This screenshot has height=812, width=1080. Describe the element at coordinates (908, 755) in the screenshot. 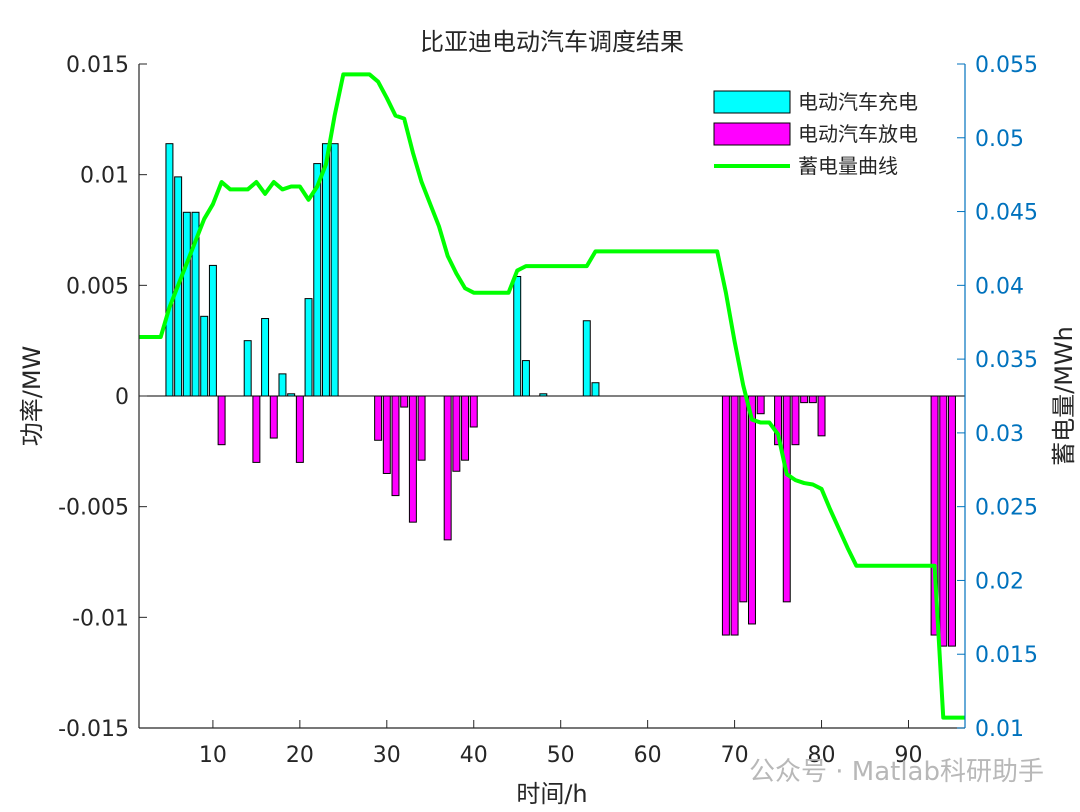

I see `x-tick-label: 90` at that location.